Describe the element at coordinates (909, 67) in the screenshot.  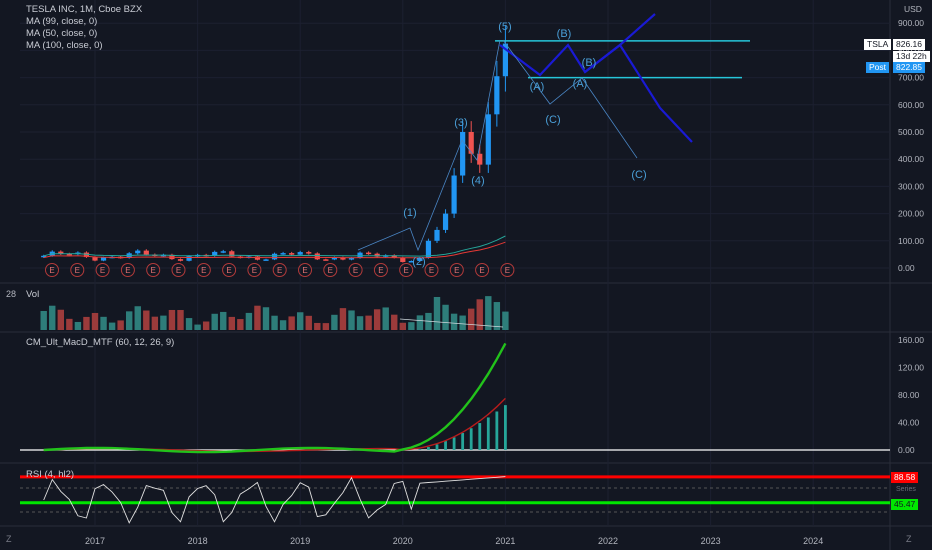
I see `post-price-badge: 822.85` at that location.